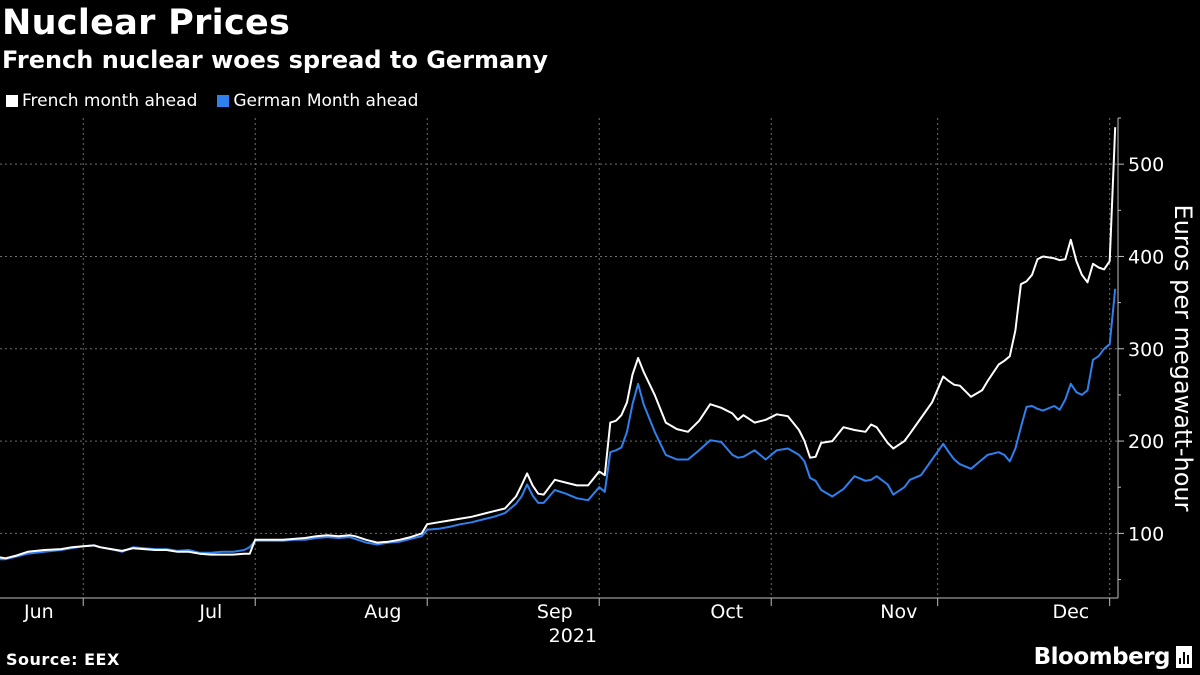 The image size is (1200, 675). What do you see at coordinates (223, 101) in the screenshot?
I see `legend-swatch-german` at bounding box center [223, 101].